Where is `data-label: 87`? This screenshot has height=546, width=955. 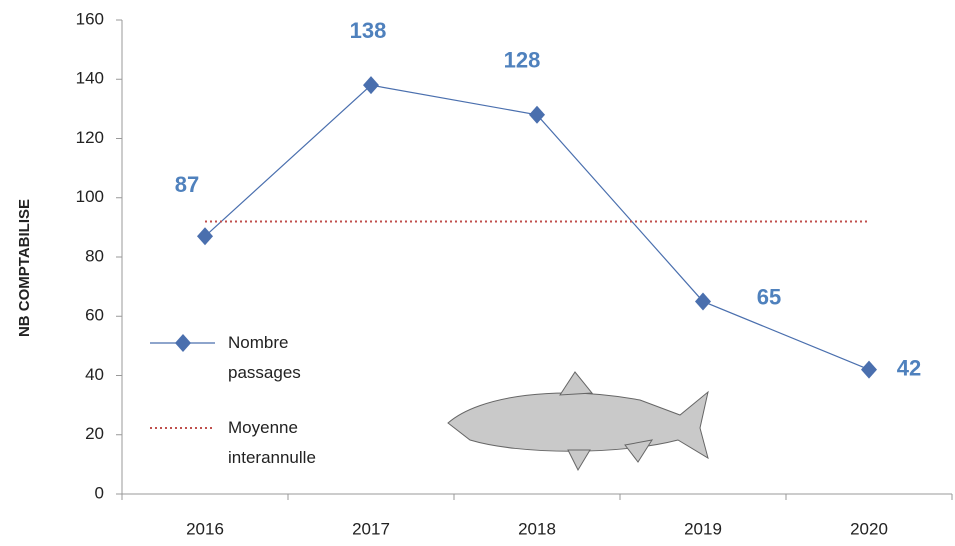
data-label: 87 is located at coordinates (187, 184).